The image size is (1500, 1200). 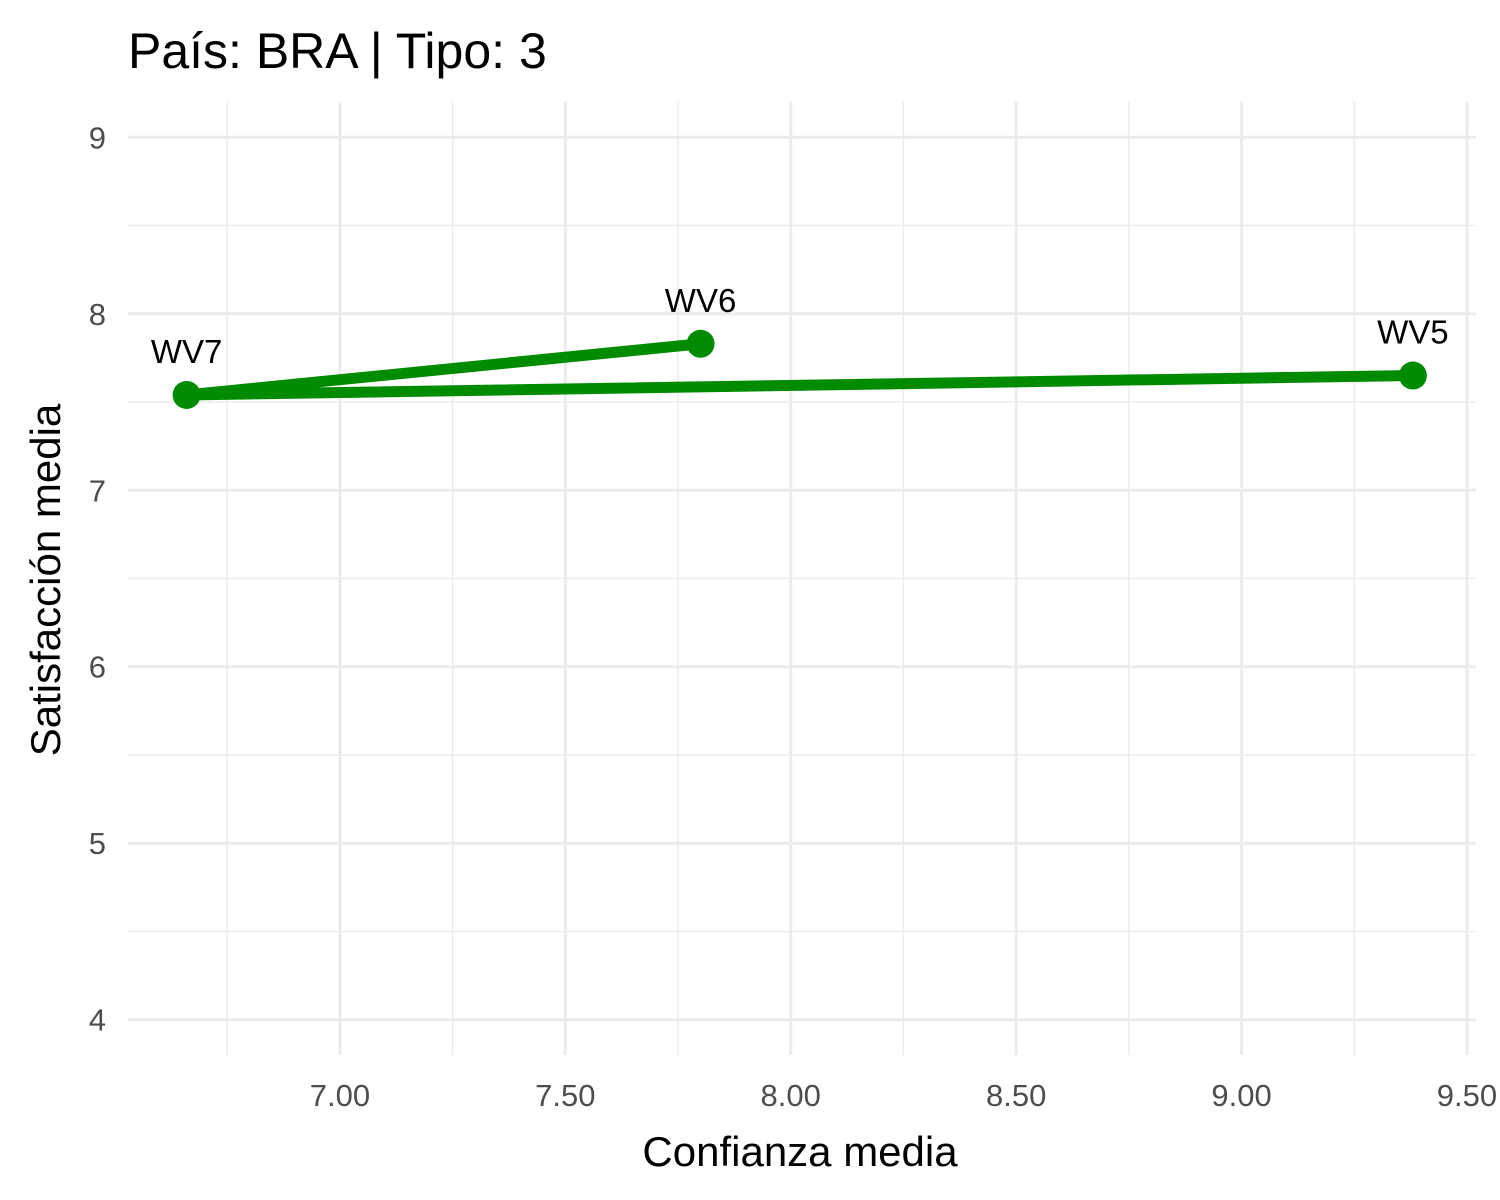 What do you see at coordinates (1241, 1095) in the screenshot?
I see `x-tick-label: 9.00` at bounding box center [1241, 1095].